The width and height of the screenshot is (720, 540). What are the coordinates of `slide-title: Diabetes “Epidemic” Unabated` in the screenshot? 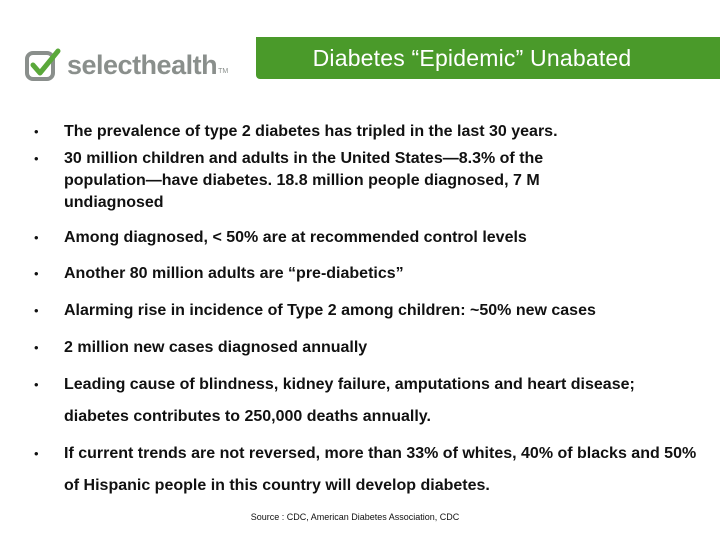 It's located at (472, 57).